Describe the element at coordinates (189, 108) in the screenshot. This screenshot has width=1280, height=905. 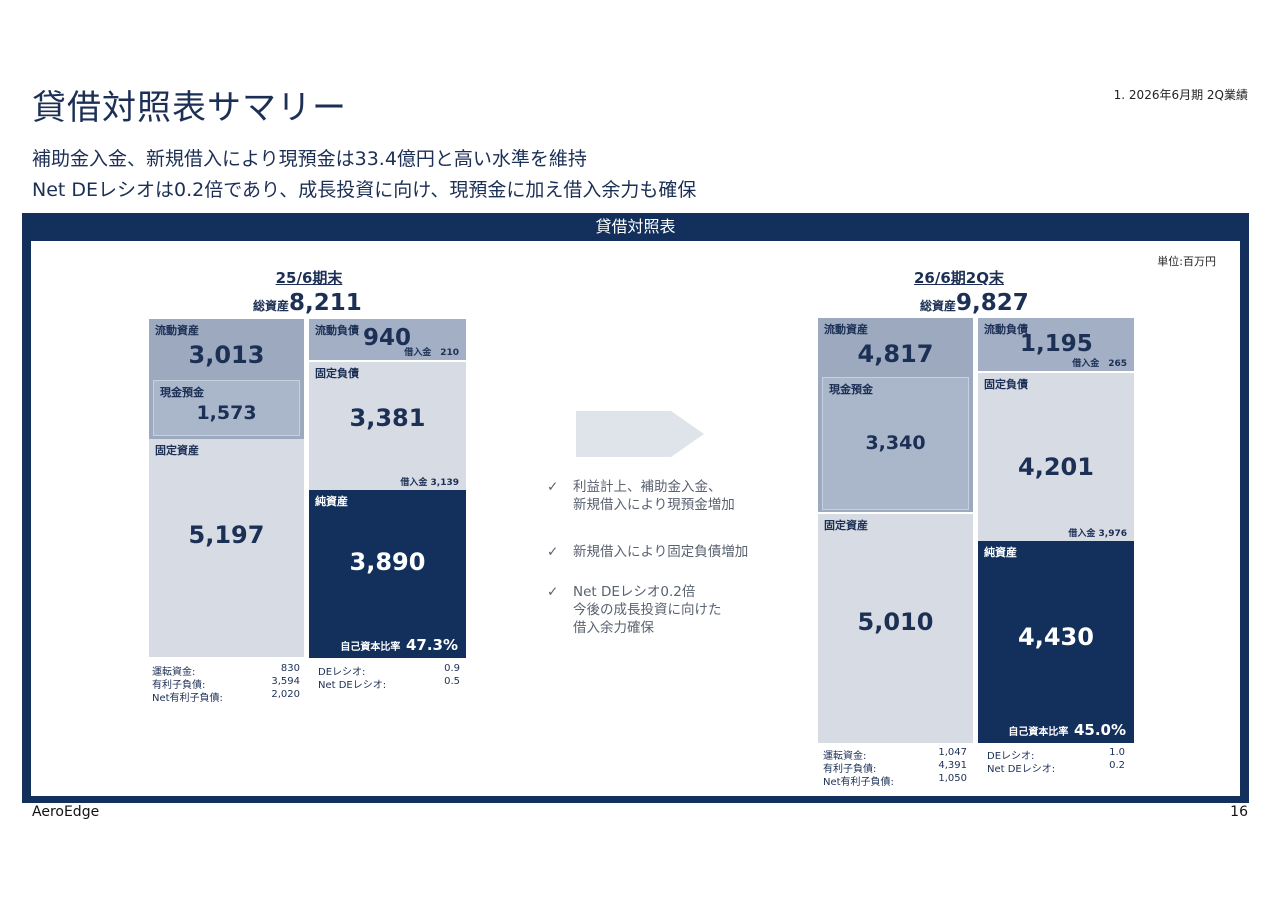
I see `page-title: 貸借対照表サマリー` at that location.